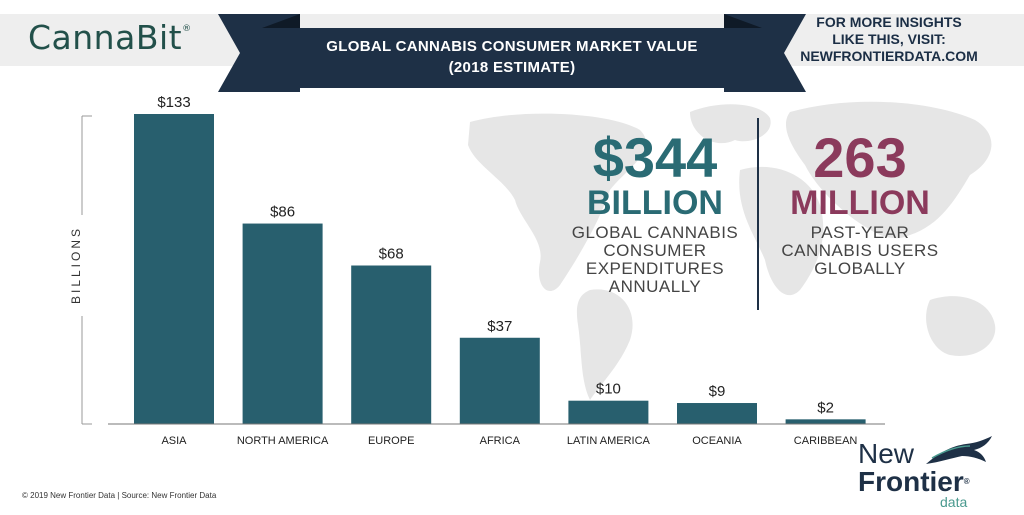 The image size is (1024, 515). Describe the element at coordinates (860, 268) in the screenshot. I see `stat-right-desc-3: GLOBALLY` at that location.